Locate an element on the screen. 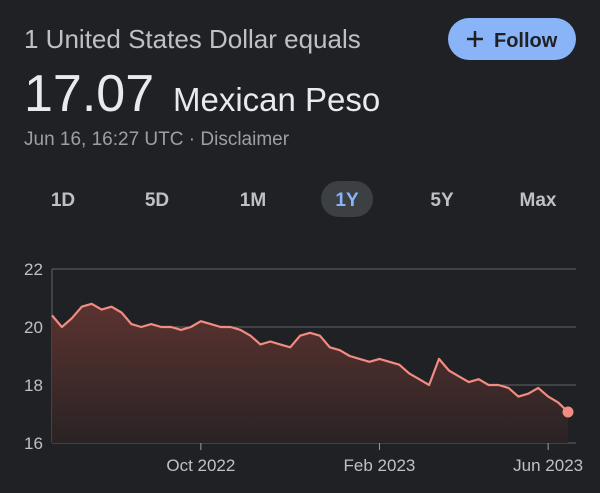  follow-bg is located at coordinates (512, 39).